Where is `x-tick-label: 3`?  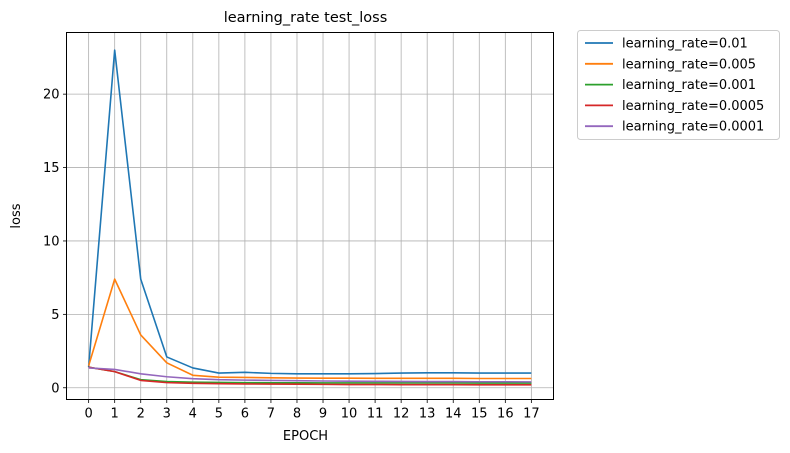 x-tick-label: 3 is located at coordinates (167, 414).